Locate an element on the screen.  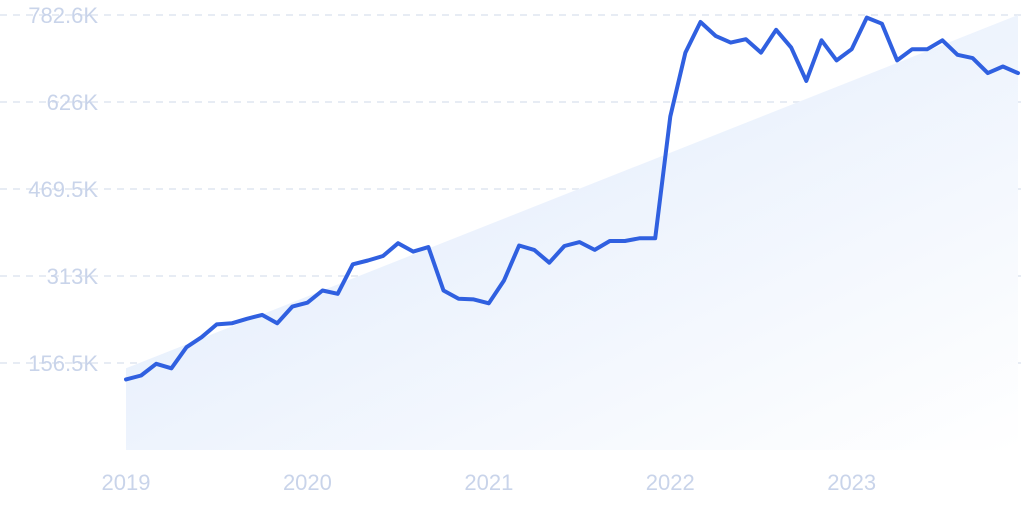
y-axis-ticks: 156.5K 313K 469.5K 626K 782.6K is located at coordinates (63, 189).